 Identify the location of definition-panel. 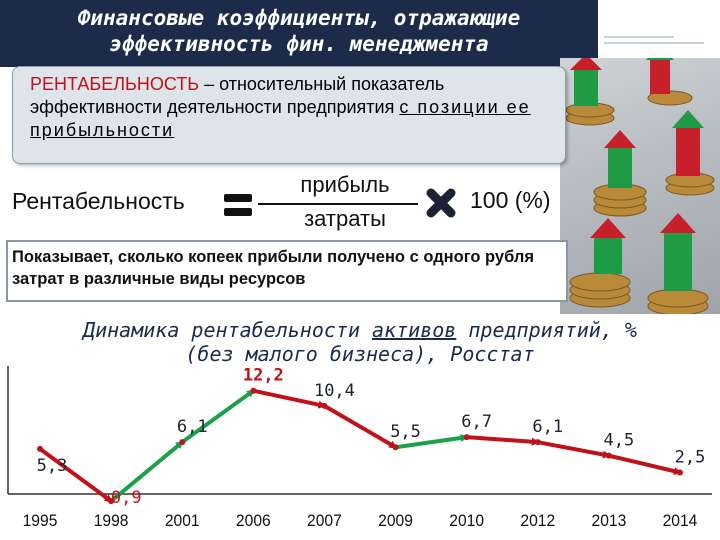
(289, 115).